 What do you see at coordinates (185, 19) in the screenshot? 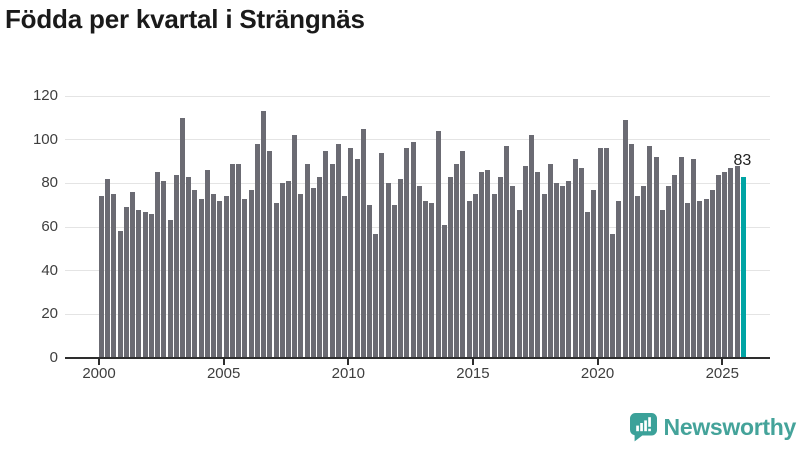
I see `chart-title: Födda per kvartal i Strängnäs` at bounding box center [185, 19].